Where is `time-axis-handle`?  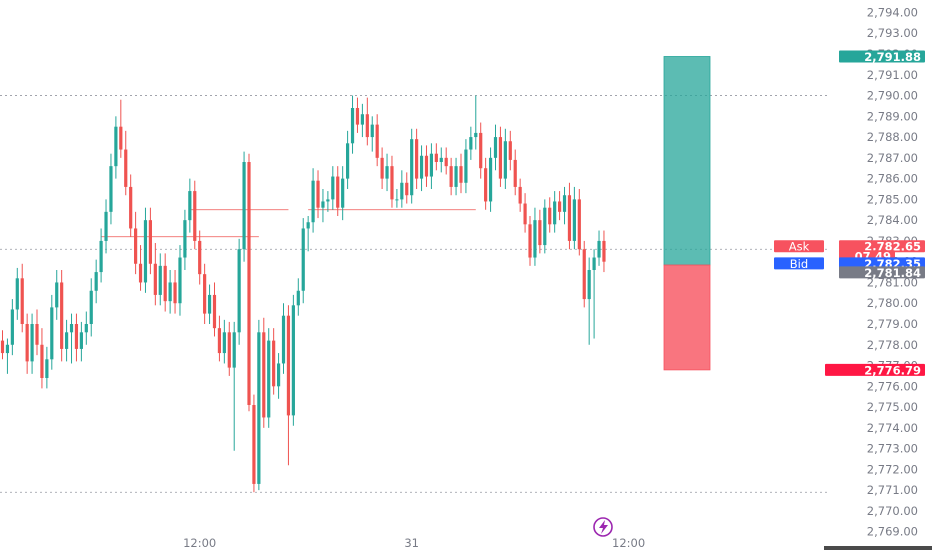 time-axis-handle is located at coordinates (878, 548).